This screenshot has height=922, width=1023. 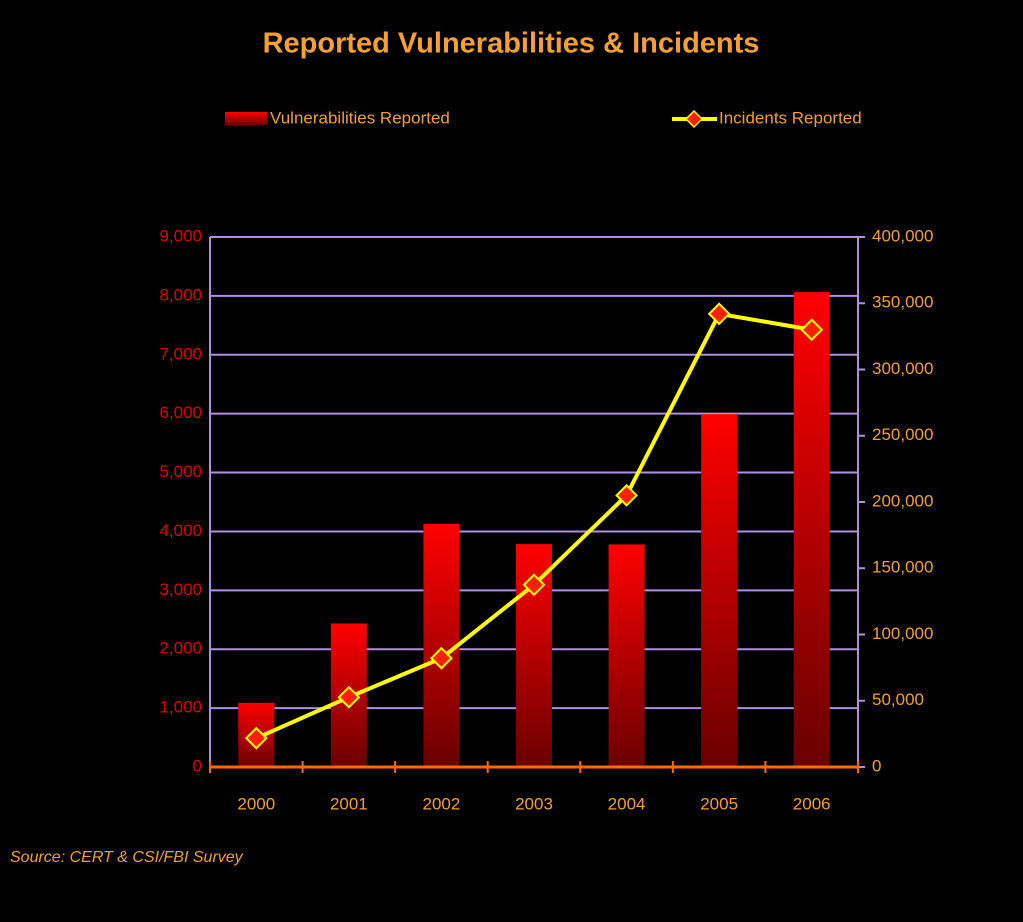 I want to click on y-tick-label: 4,000, so click(x=180, y=530).